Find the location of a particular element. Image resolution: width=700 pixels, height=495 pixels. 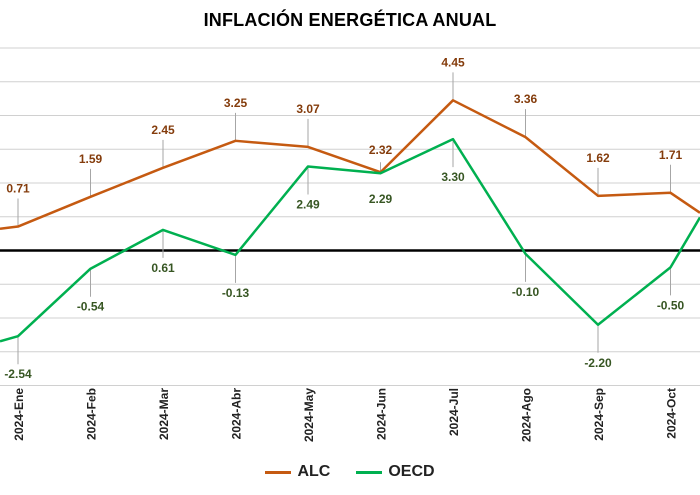

x-tick-label: 2024-Abr is located at coordinates (237, 414).